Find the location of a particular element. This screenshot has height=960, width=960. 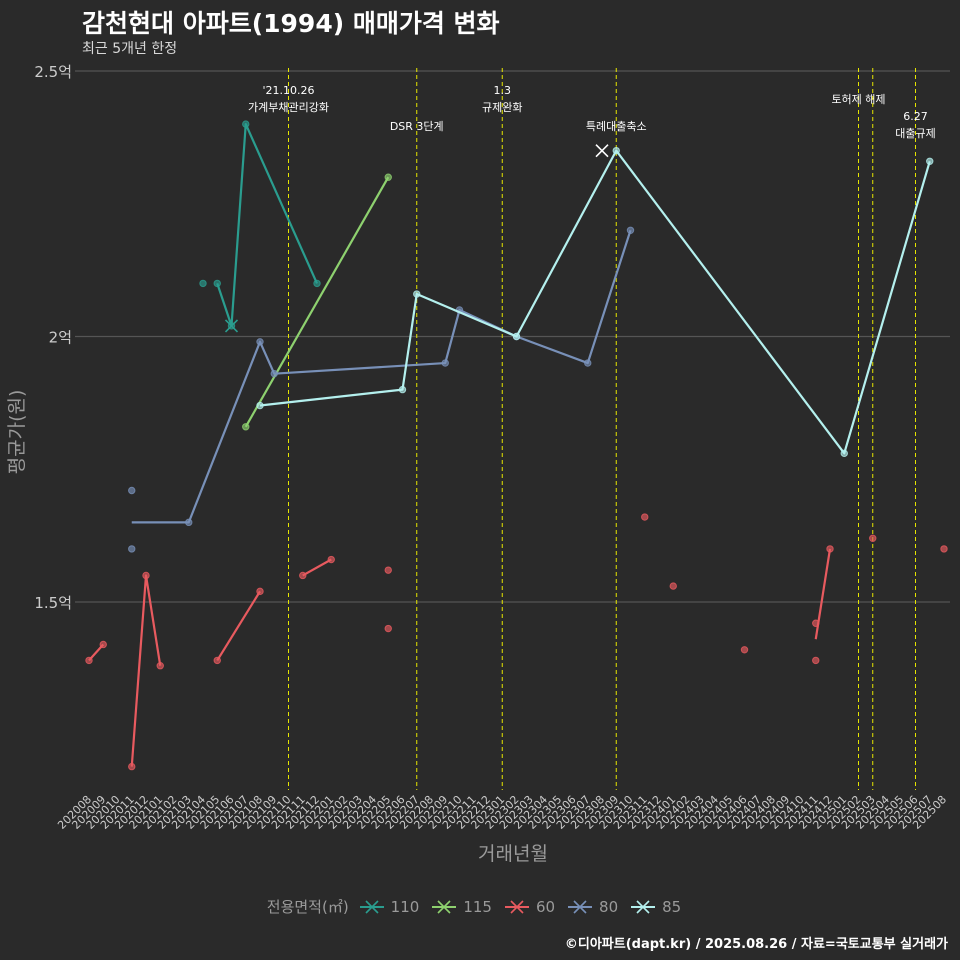

event-annotation: 규제완화 is located at coordinates (502, 107).